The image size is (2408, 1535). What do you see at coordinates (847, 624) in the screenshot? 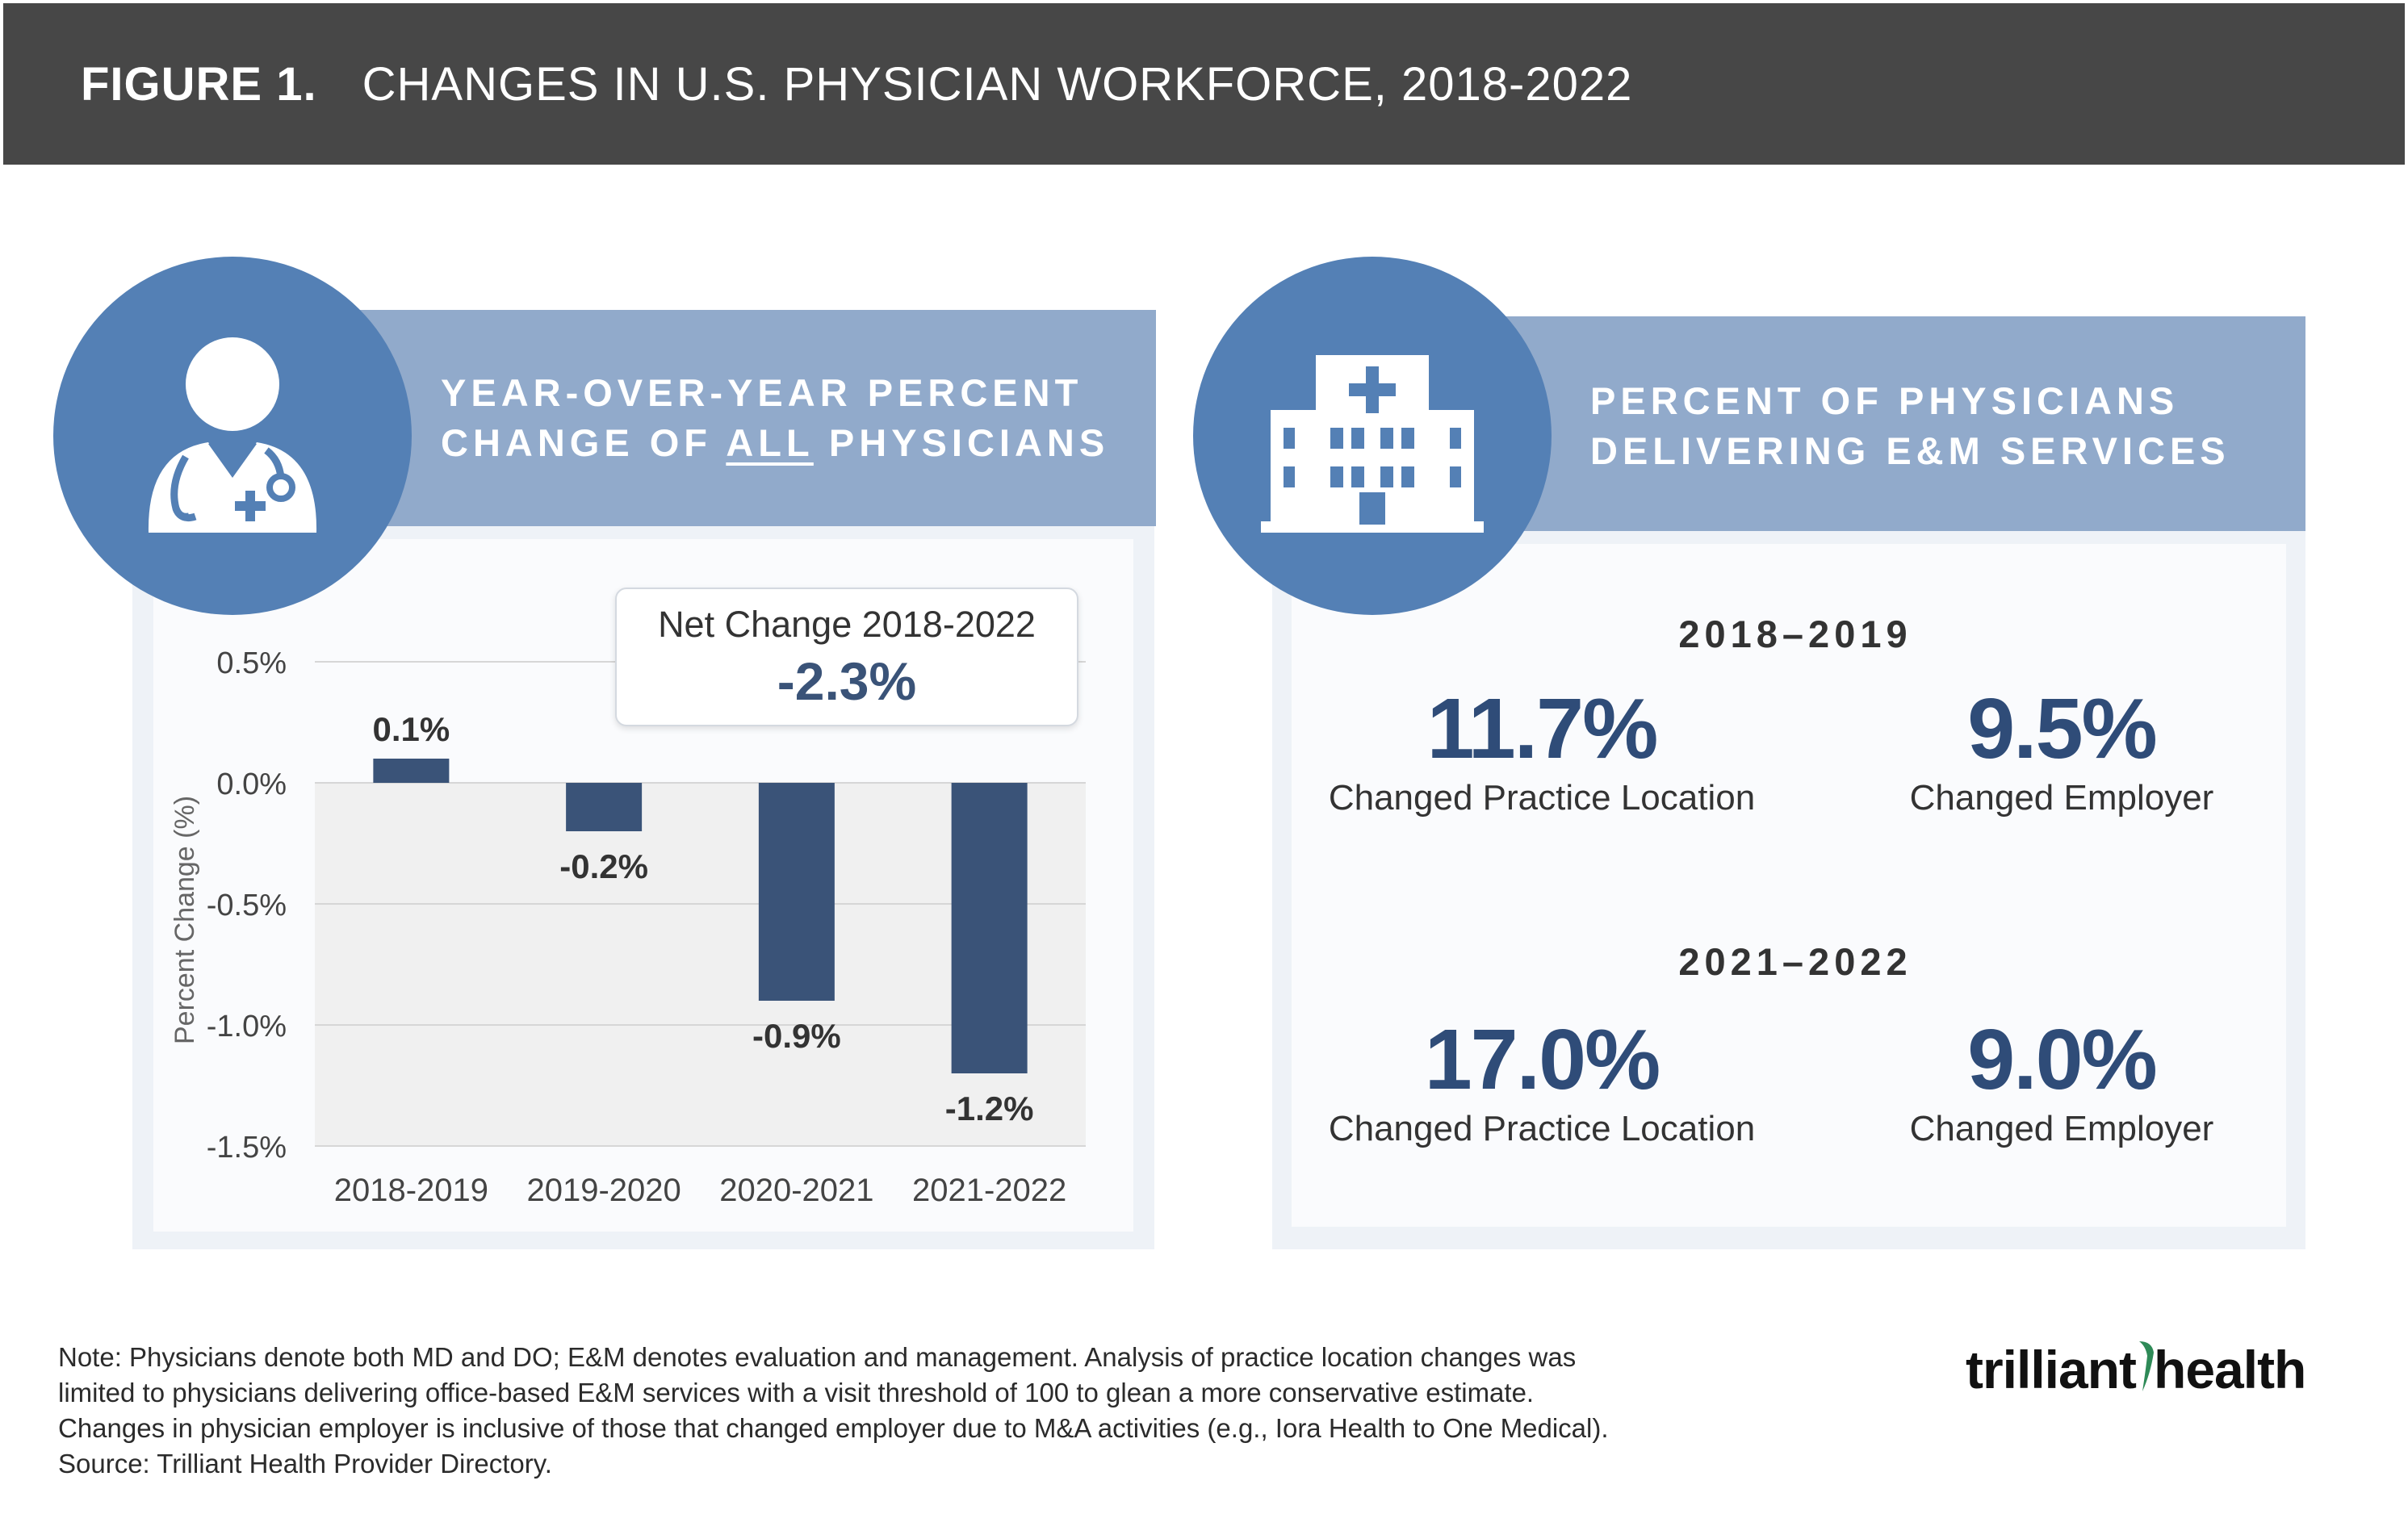
I see `net-change-label: Net Change 2018-2022` at bounding box center [847, 624].